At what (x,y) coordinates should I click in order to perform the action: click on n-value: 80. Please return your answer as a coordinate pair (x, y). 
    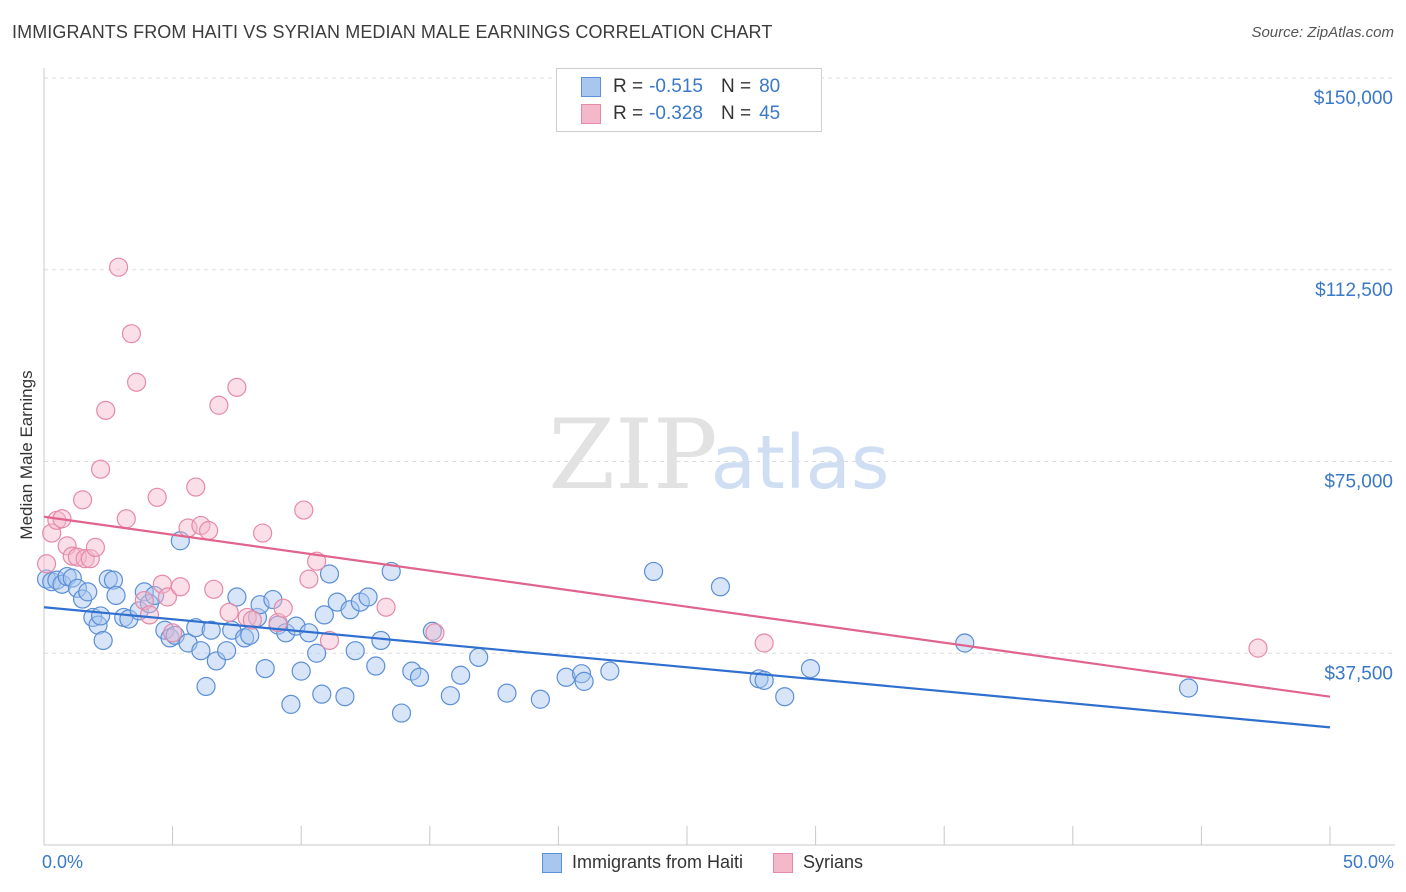
    Looking at the image, I should click on (770, 86).